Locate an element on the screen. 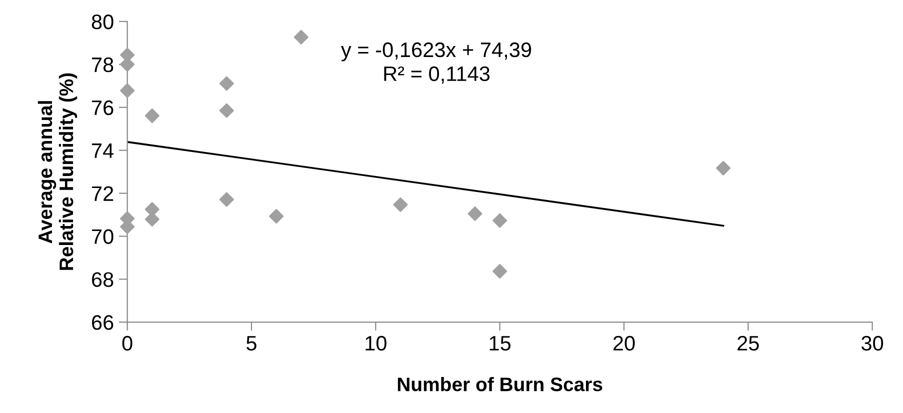 The image size is (903, 413). y-tick-label: 76 is located at coordinates (103, 108).